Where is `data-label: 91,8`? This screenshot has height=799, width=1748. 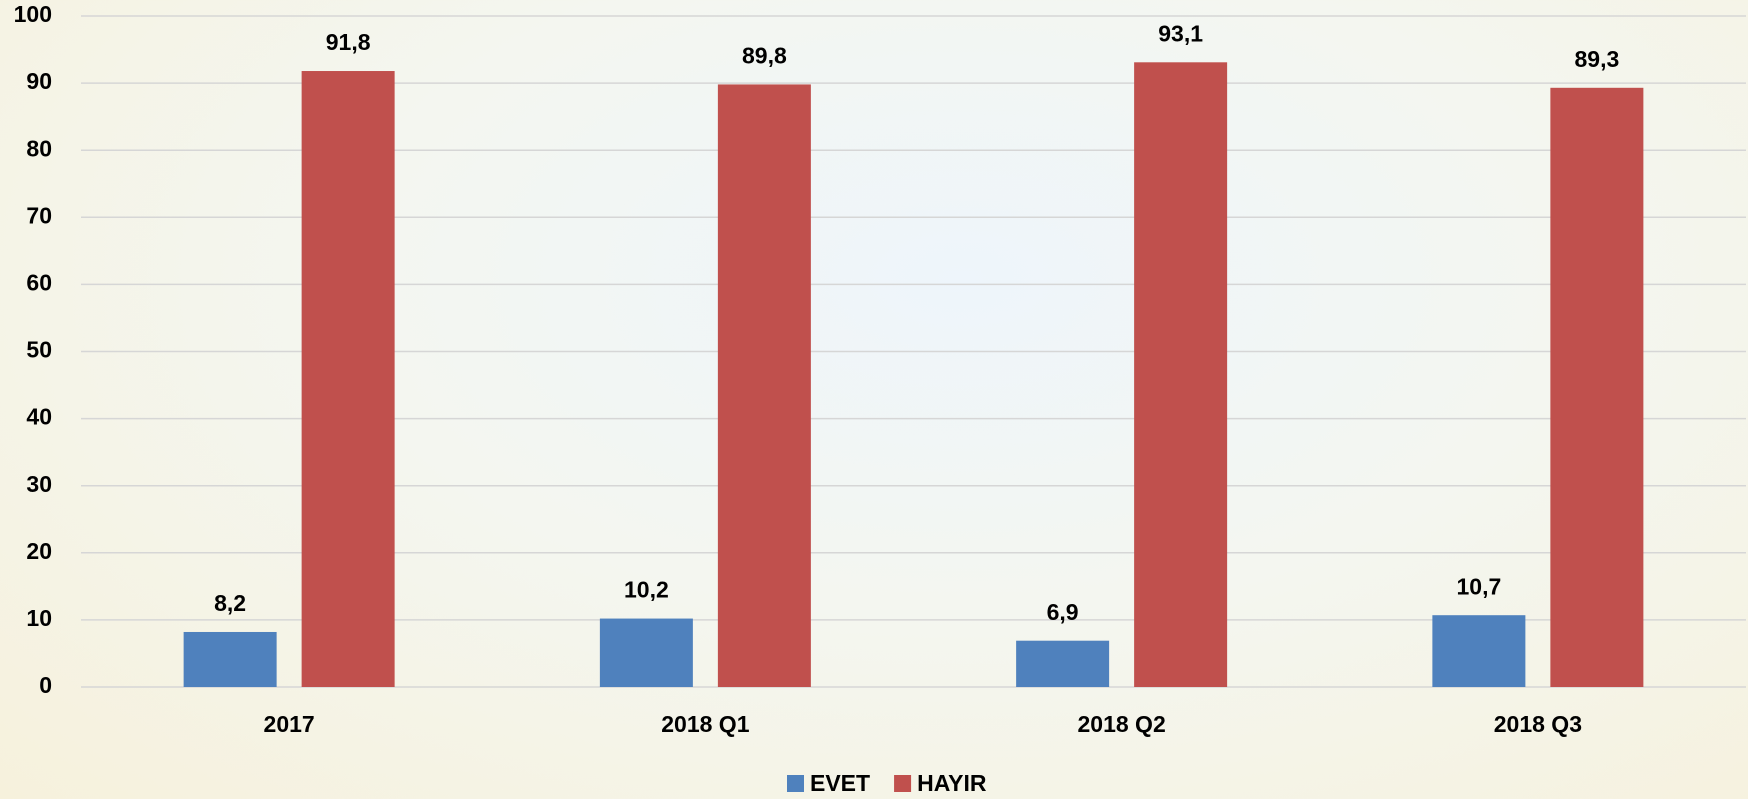 data-label: 91,8 is located at coordinates (348, 42).